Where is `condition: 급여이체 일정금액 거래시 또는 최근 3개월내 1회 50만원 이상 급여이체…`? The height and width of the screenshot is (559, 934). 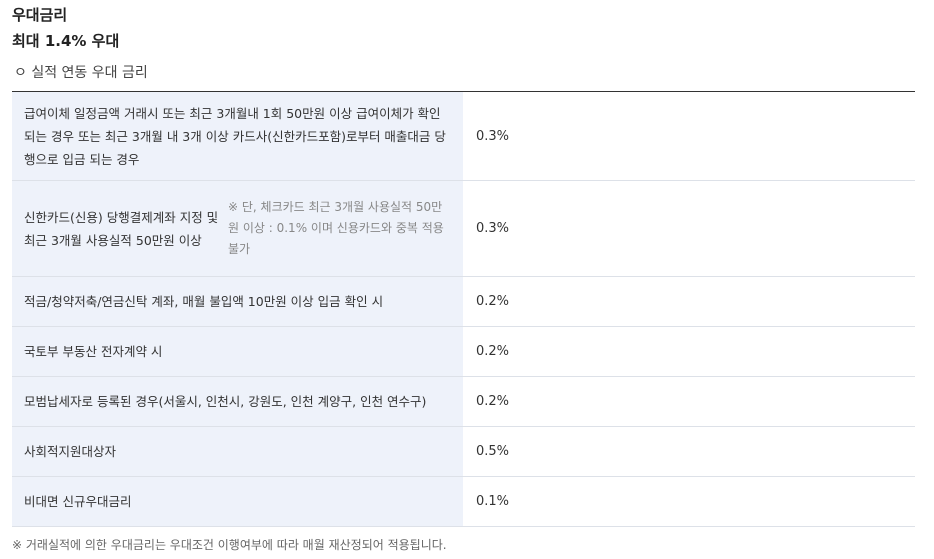 condition: 급여이체 일정금액 거래시 또는 최근 3개월내 1회 50만원 이상 급여이체… is located at coordinates (237, 136).